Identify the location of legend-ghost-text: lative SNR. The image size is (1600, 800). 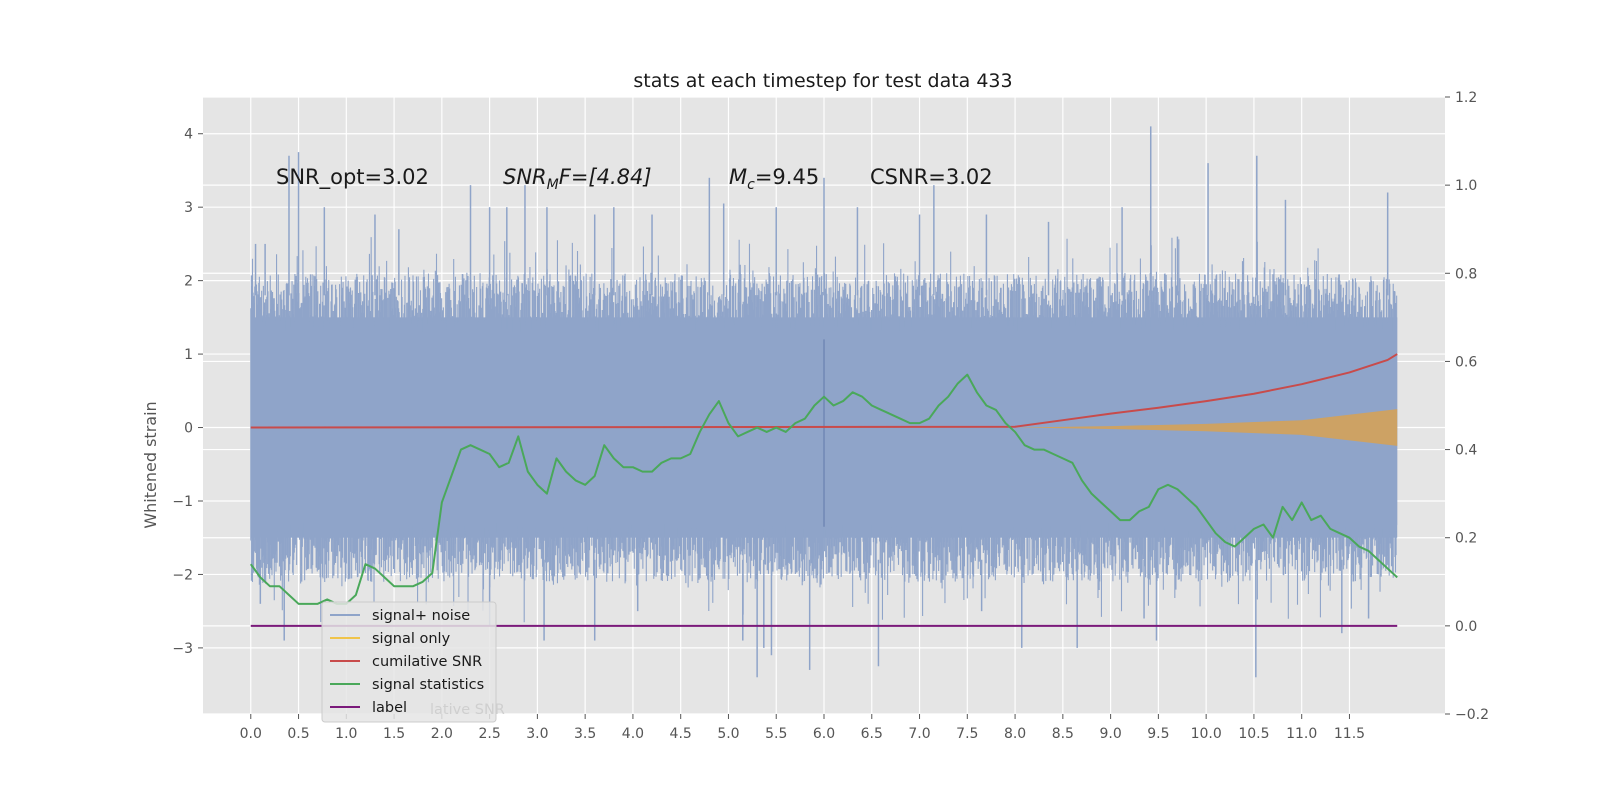
(467, 710).